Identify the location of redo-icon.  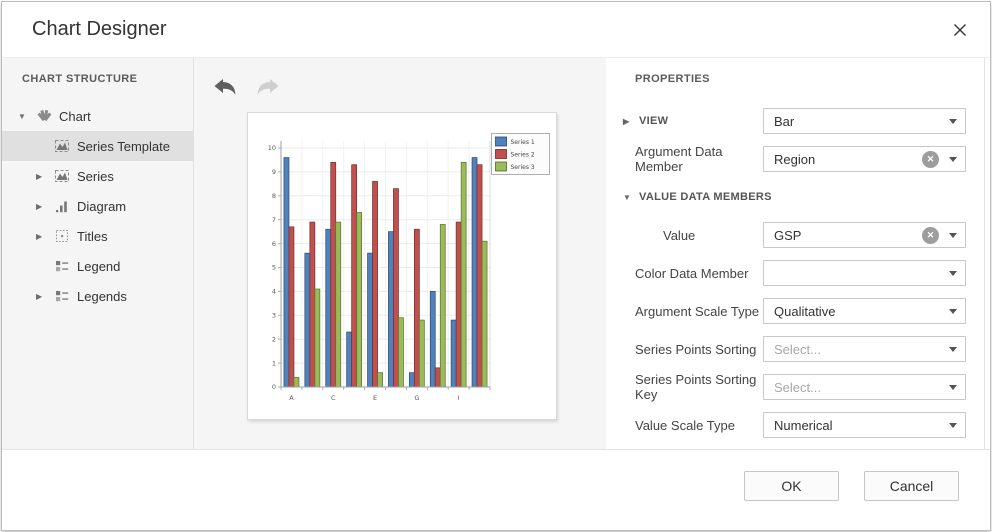
(268, 87).